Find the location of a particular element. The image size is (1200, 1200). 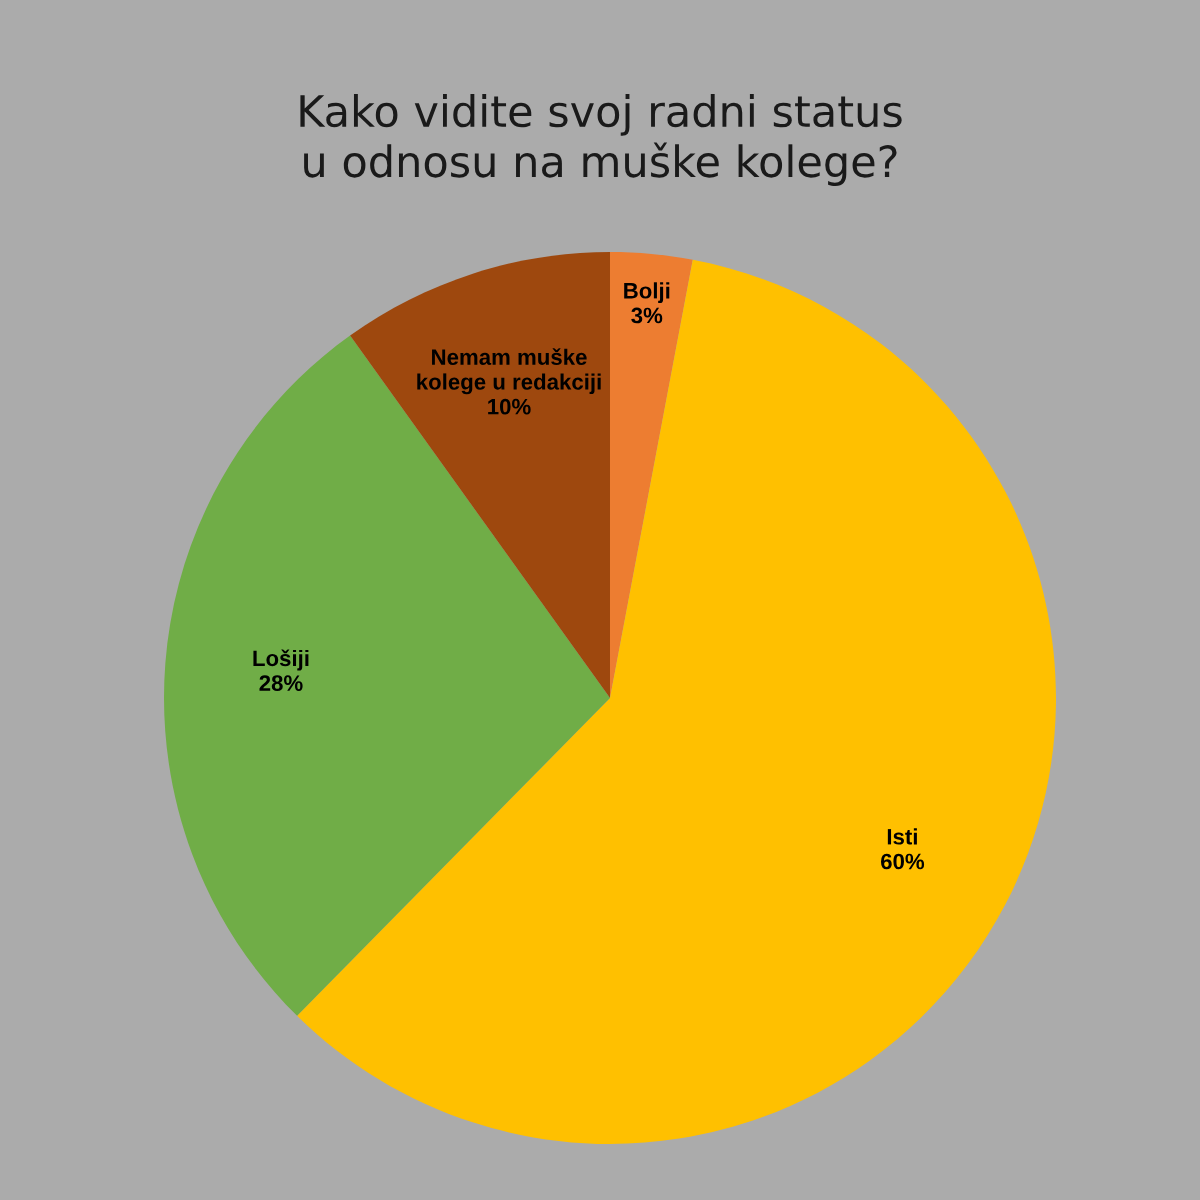

data-label: 28% is located at coordinates (281, 683).